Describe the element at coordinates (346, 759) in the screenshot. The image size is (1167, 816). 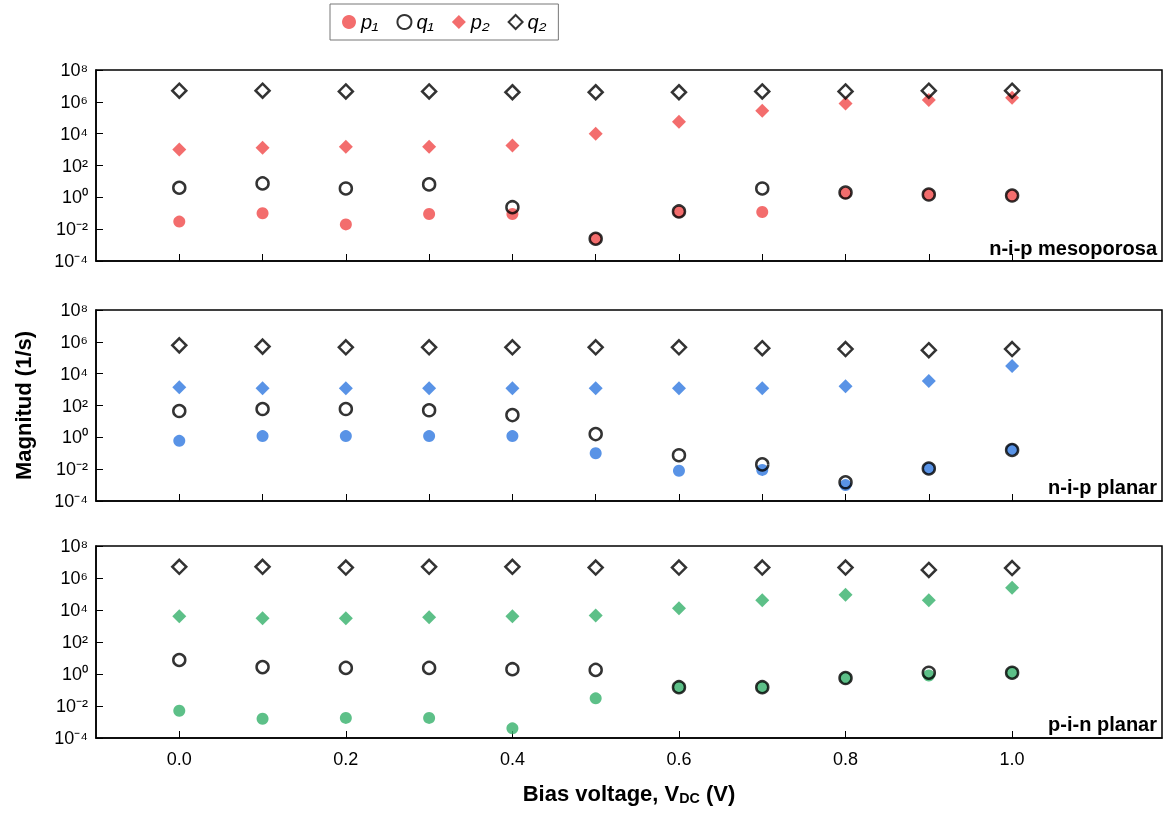
I see `x-tick-label: 0.2` at that location.